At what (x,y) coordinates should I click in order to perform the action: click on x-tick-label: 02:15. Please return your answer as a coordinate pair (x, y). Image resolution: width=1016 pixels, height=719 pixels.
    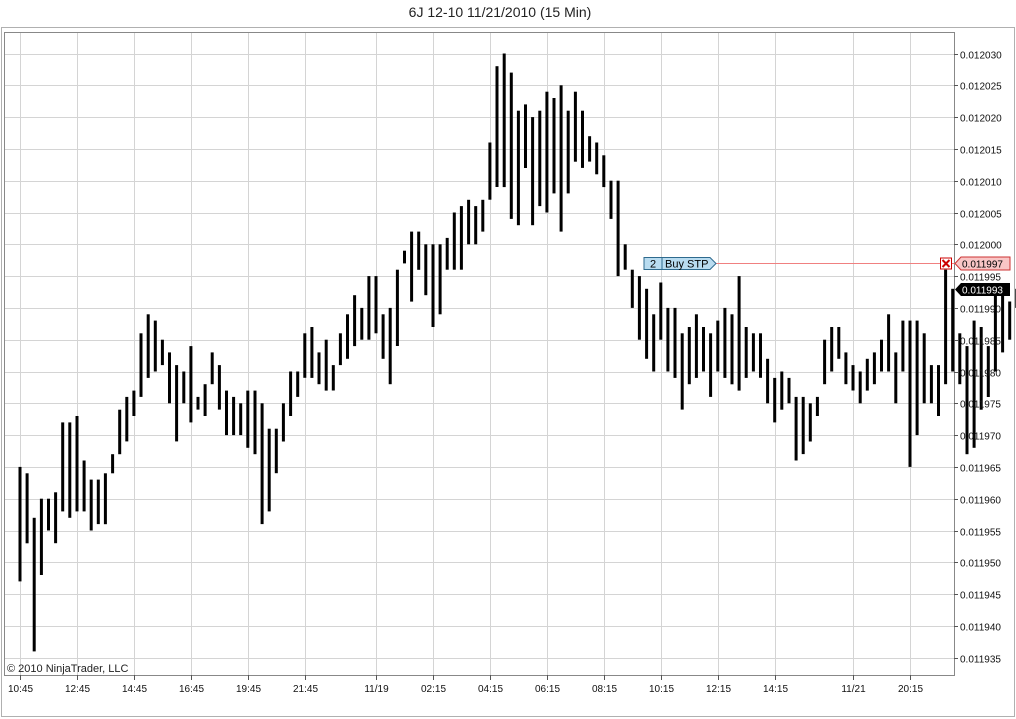
    Looking at the image, I should click on (433, 689).